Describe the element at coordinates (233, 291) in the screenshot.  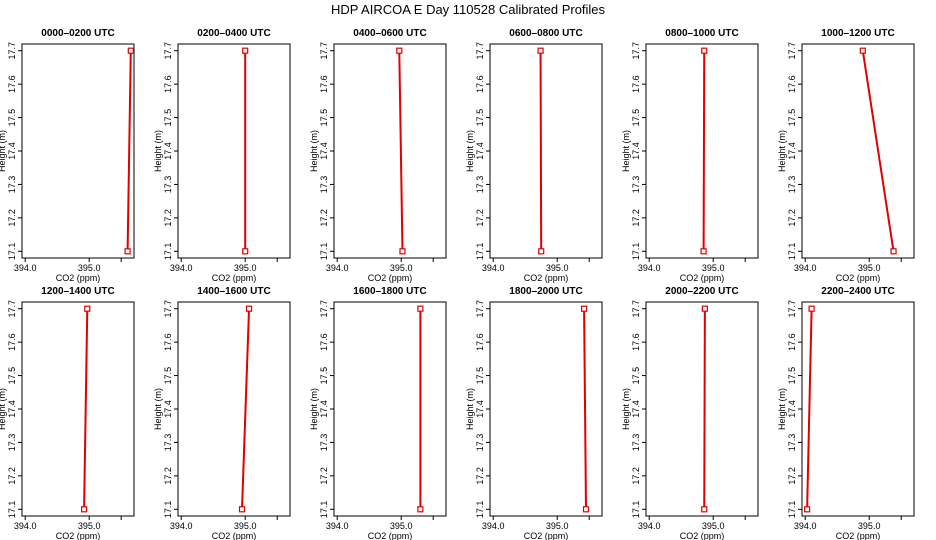
I see `panel-title: 1400–1600 UTC` at that location.